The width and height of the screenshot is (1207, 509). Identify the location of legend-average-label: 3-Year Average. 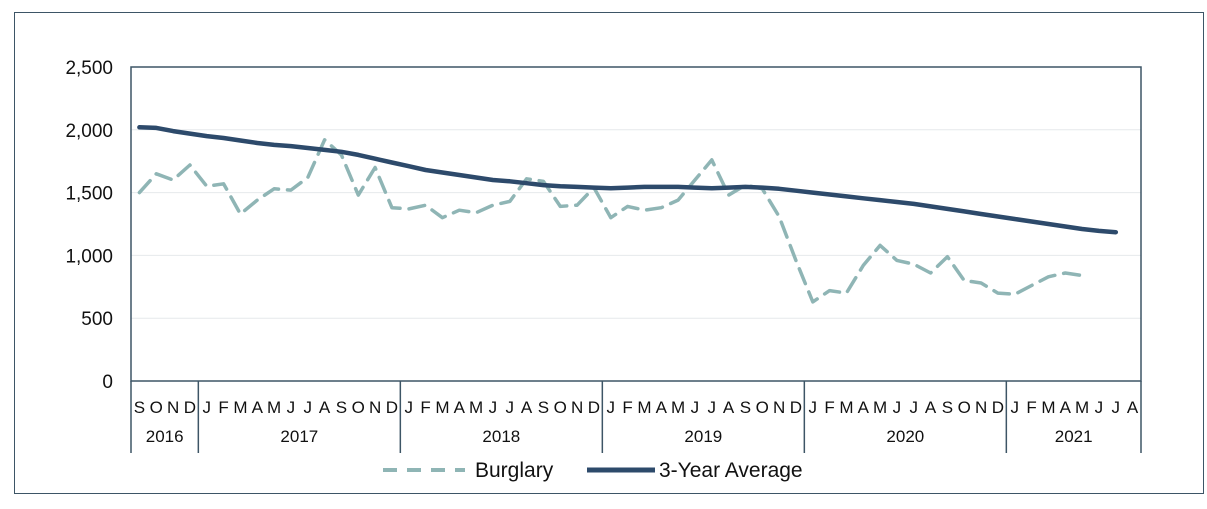
(731, 470).